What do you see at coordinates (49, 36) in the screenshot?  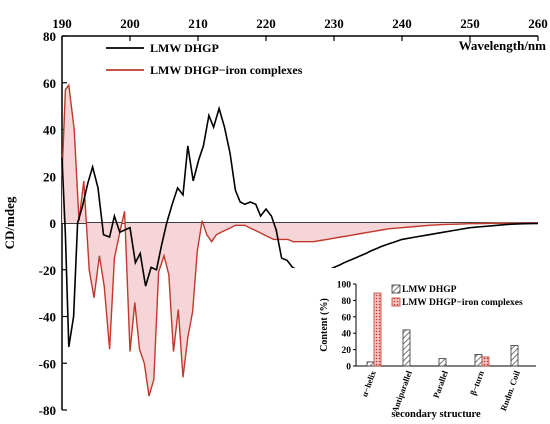 I see `y-tick-label: 80` at bounding box center [49, 36].